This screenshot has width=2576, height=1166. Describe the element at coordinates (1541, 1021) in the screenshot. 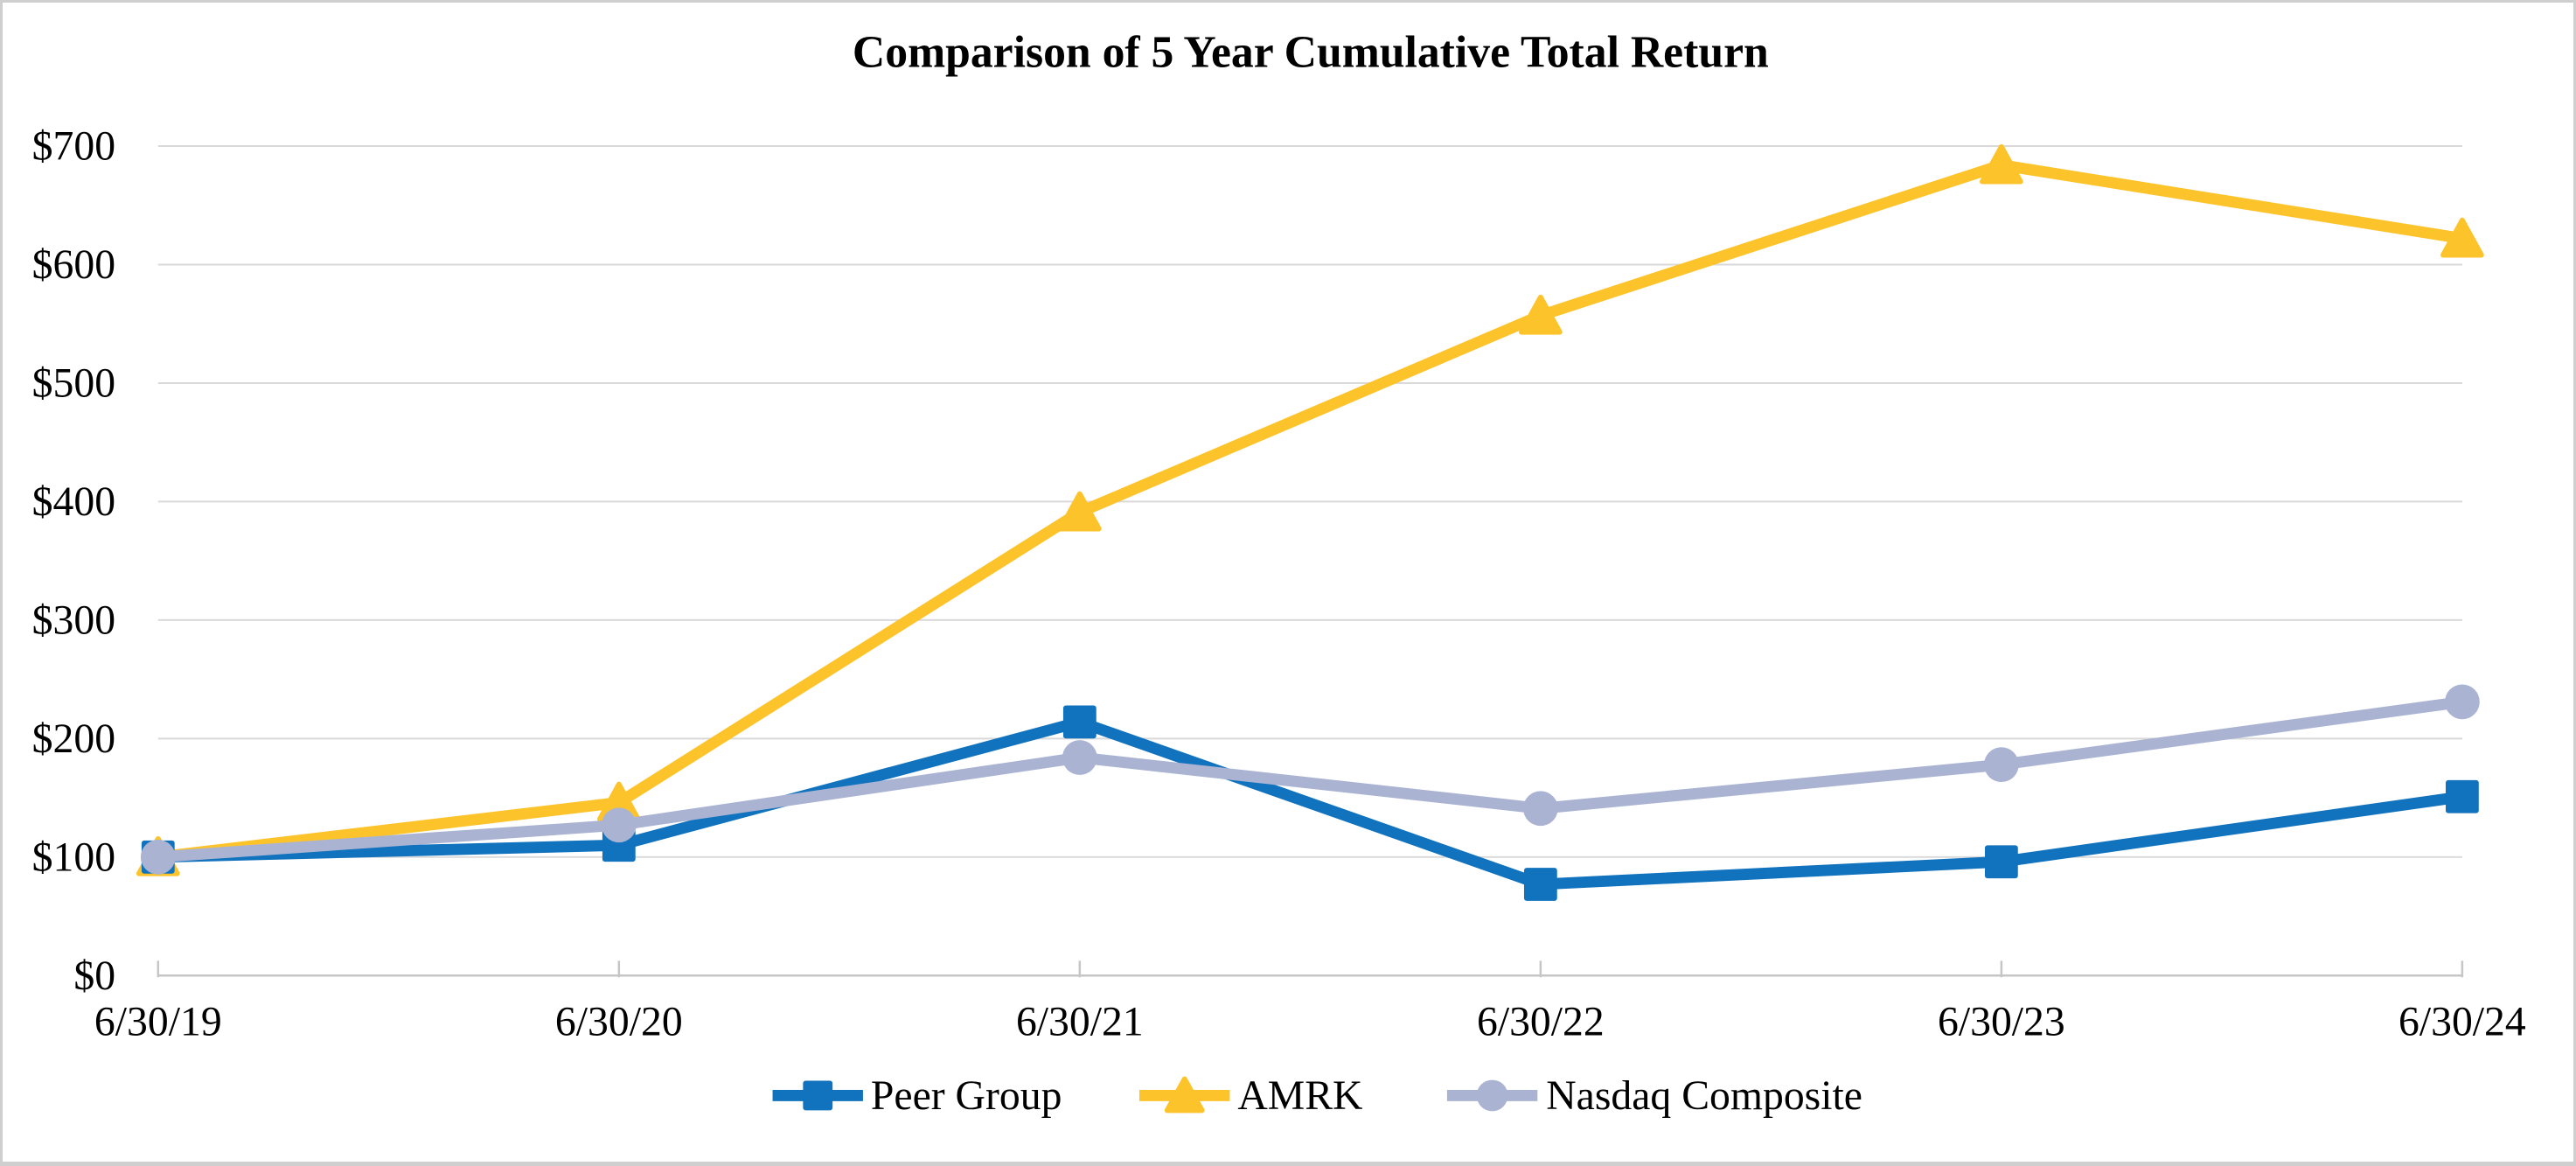

I see `x-axis-tick-label: 6/30/22` at that location.